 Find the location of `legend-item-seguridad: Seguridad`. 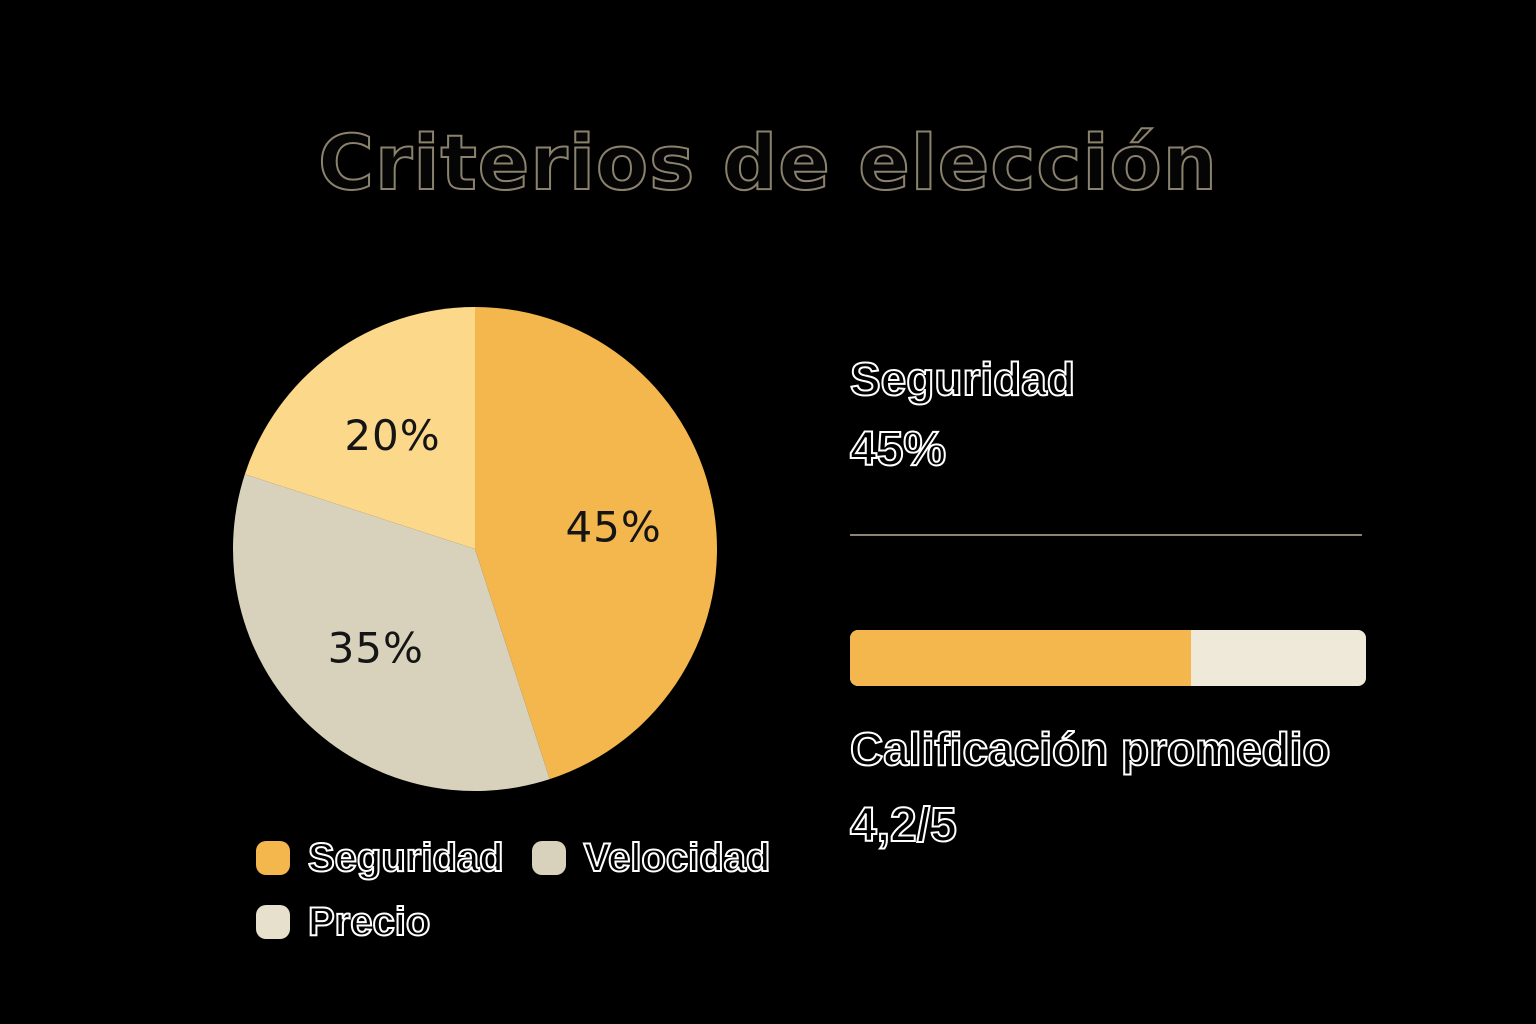

legend-item-seguridad: Seguridad is located at coordinates (380, 858).